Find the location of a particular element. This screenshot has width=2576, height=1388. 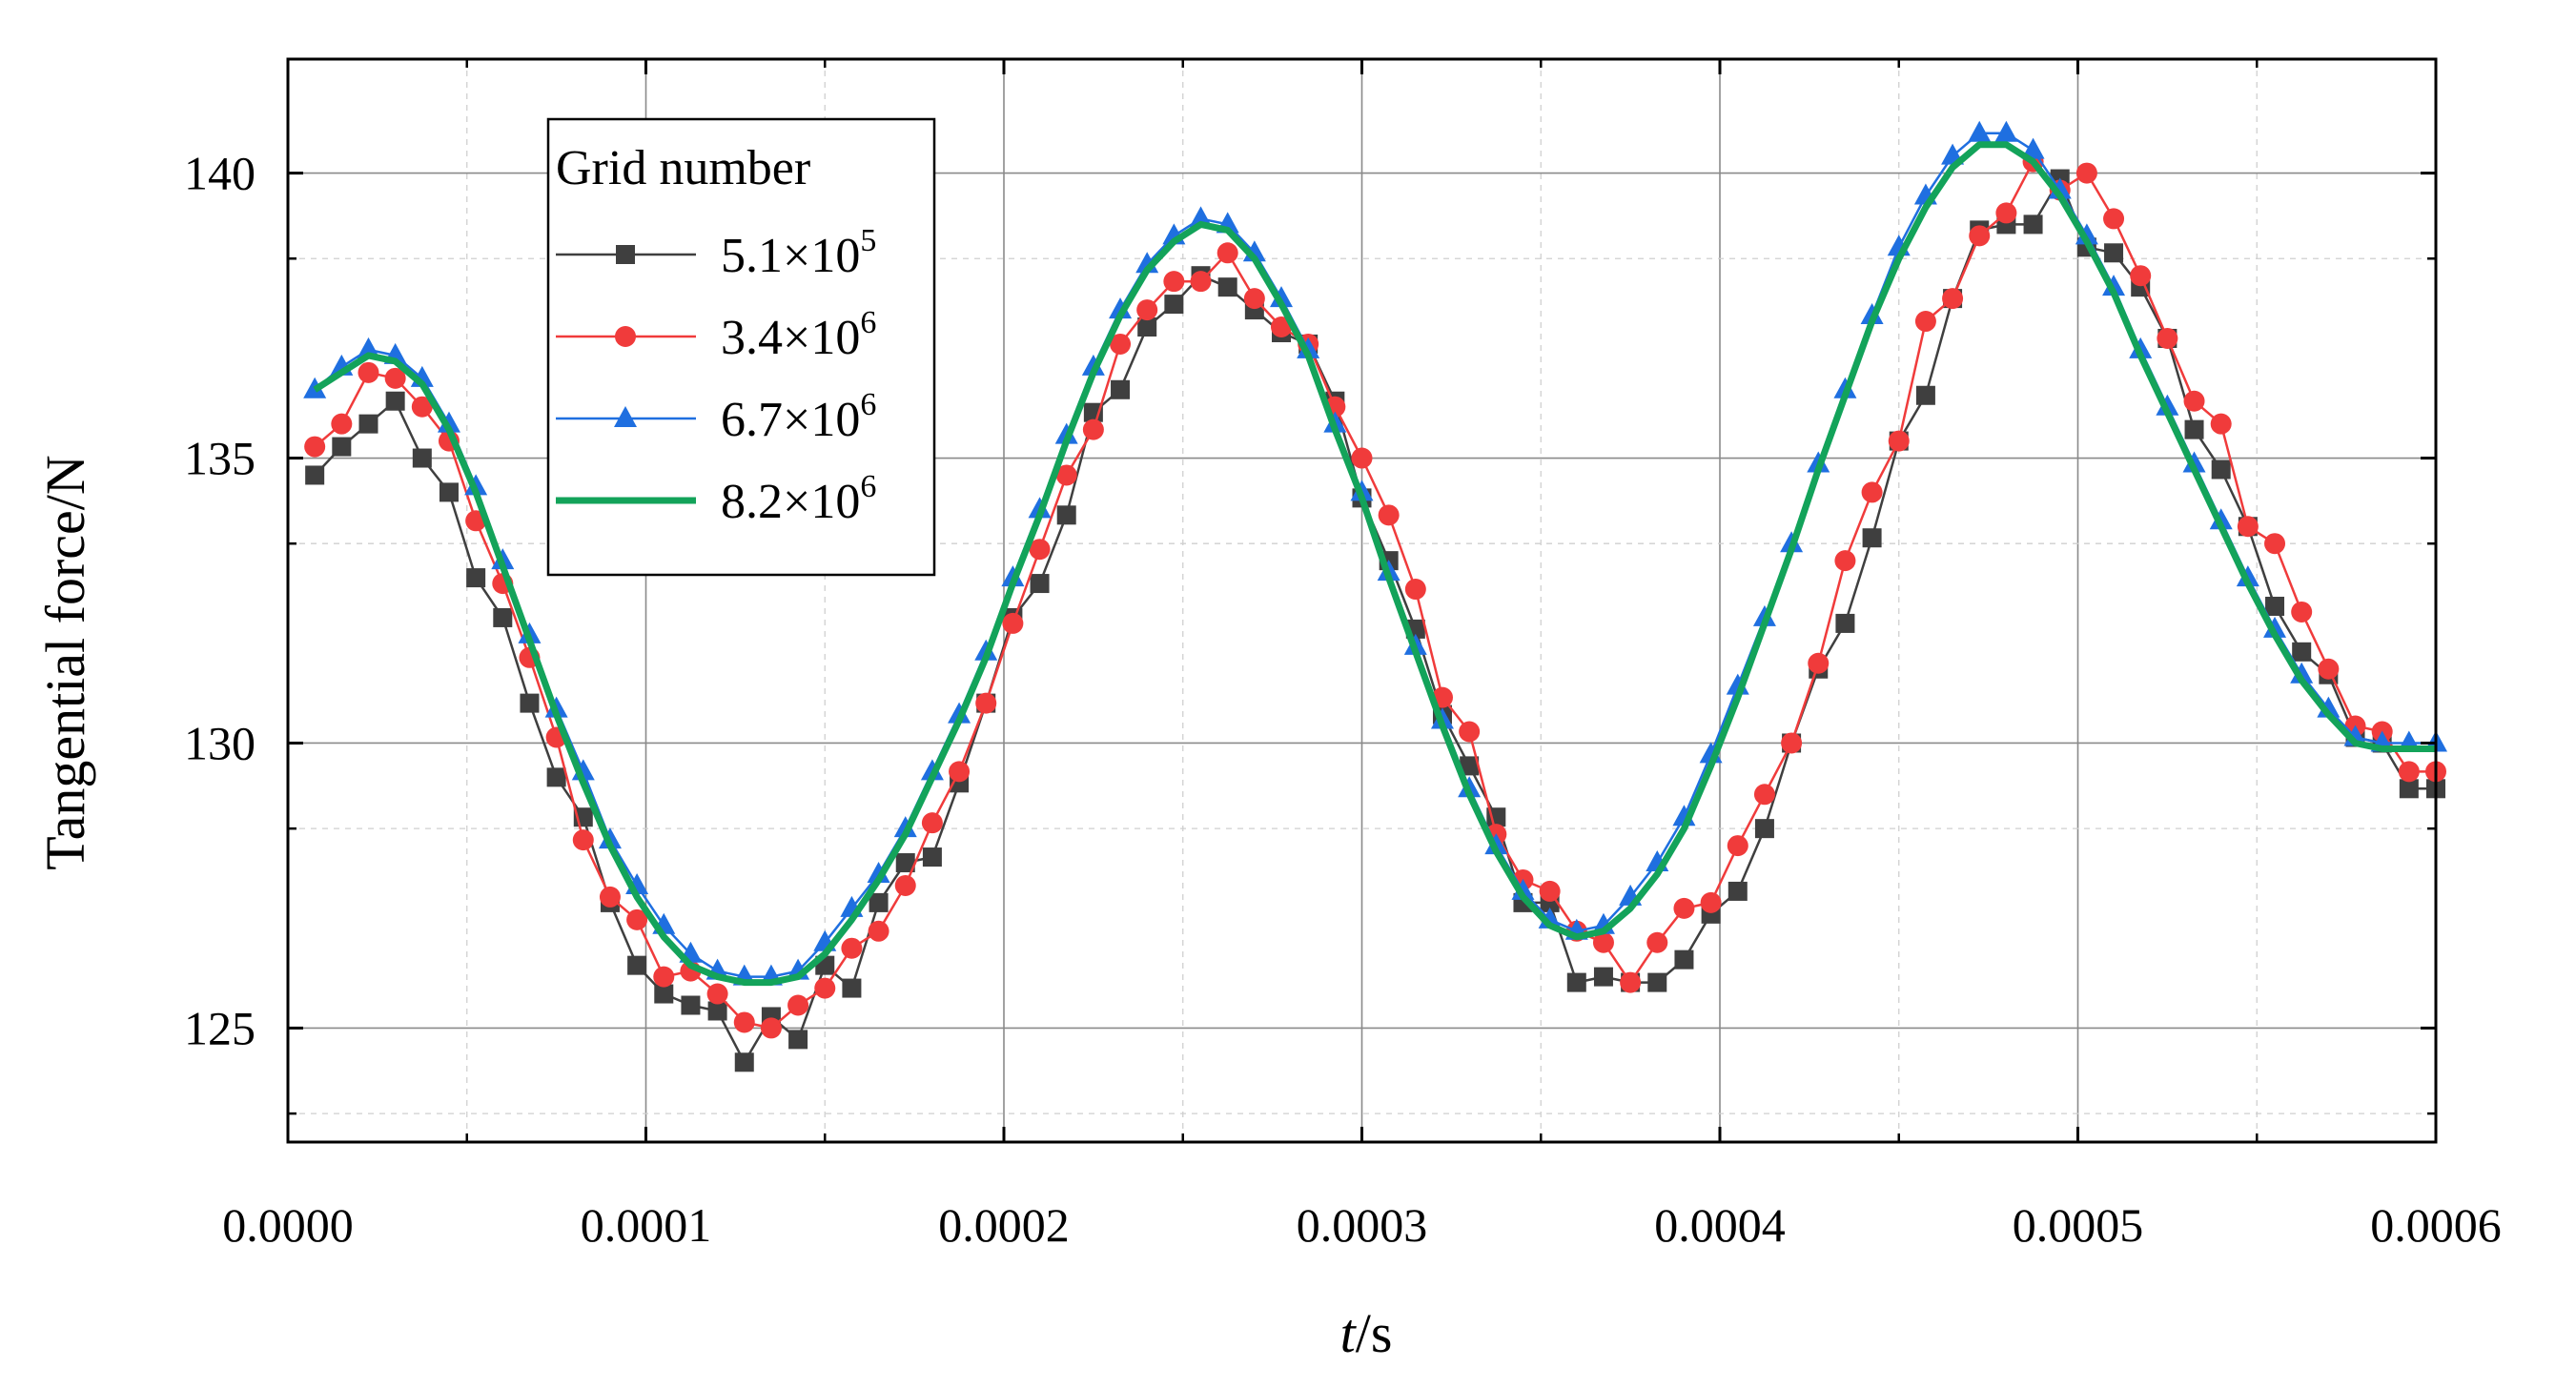

legend: Grid number 5.1×105 3.4×106 6.7×106 8.2×106 is located at coordinates (741, 347).